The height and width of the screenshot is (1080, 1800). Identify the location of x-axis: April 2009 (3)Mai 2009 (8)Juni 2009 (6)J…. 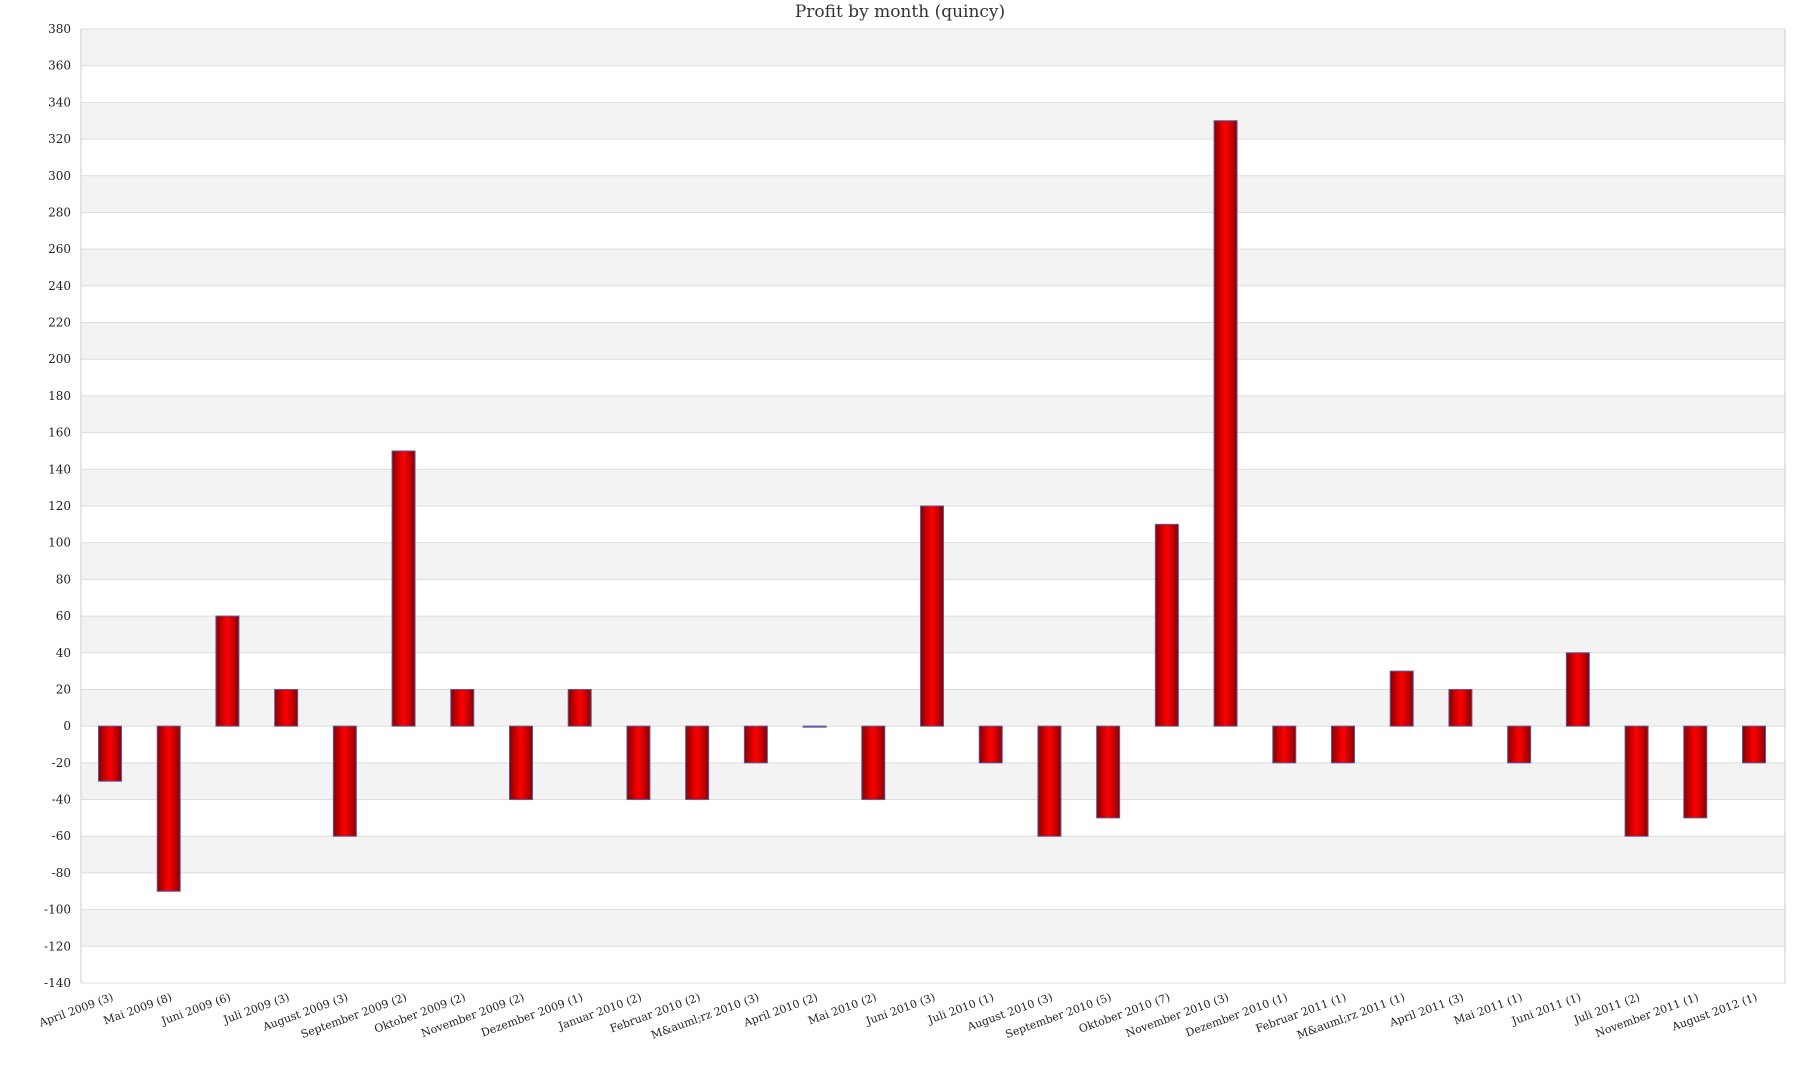
(897, 1016).